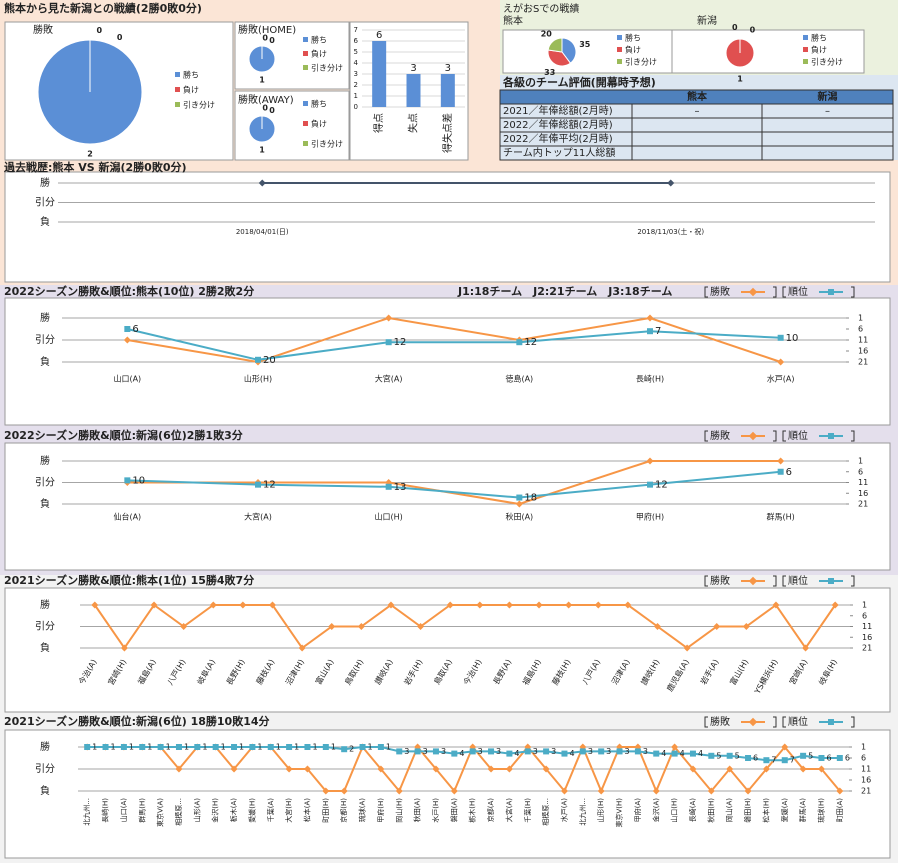  What do you see at coordinates (137, 721) in the screenshot?
I see `chart-title: 2021シーズン勝敗&順位:新潟(6位) 18勝10敗14分` at bounding box center [137, 721].